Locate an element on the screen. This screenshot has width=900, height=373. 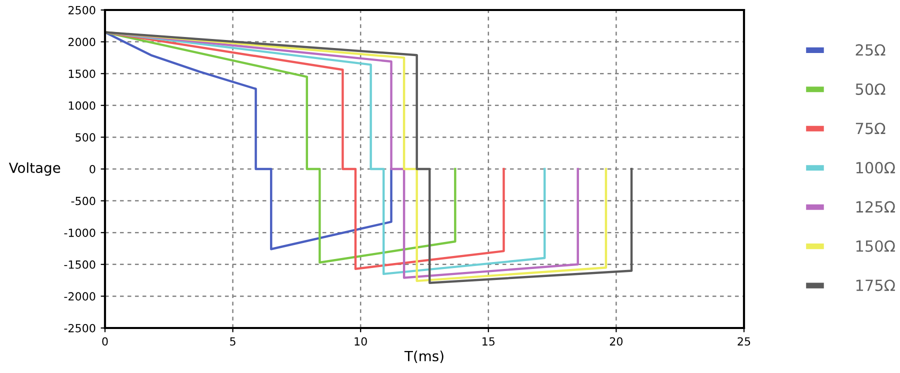
legend-label: 100Ω is located at coordinates (875, 168).